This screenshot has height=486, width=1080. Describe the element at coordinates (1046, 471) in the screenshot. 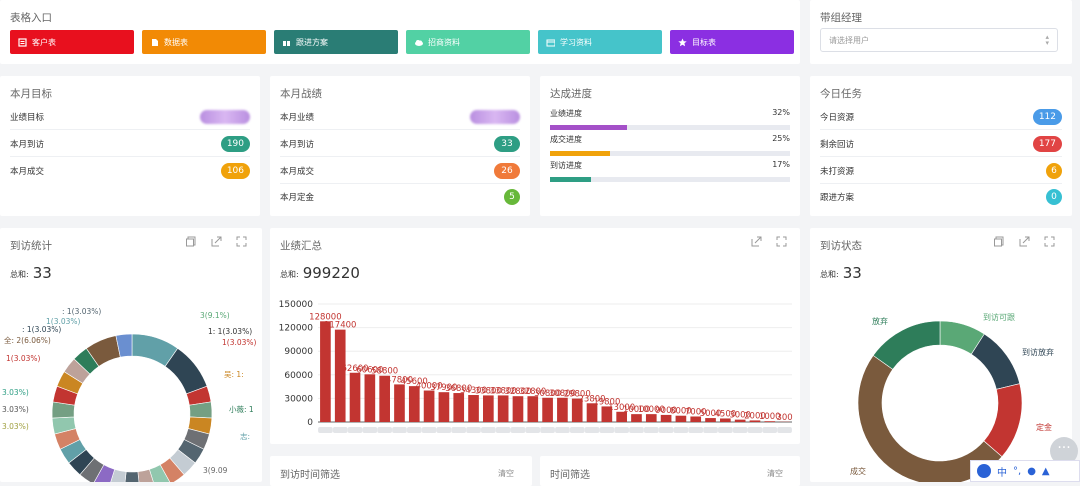

I see `user-icon: ▲` at that location.